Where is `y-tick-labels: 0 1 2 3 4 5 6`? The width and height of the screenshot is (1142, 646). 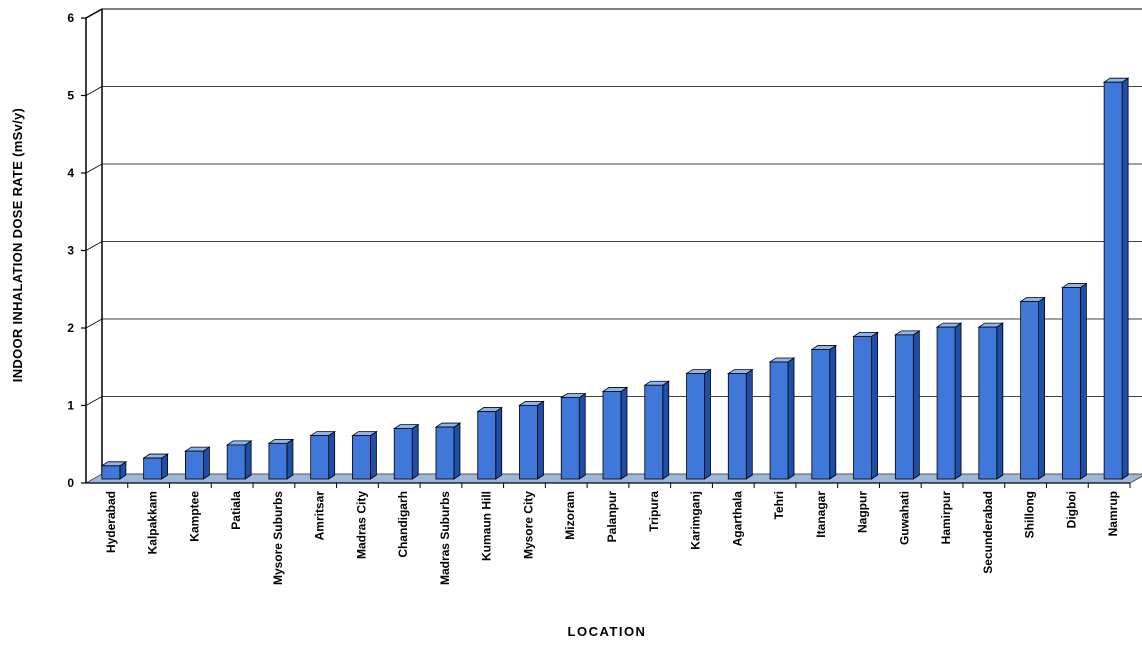 y-tick-labels: 0 1 2 3 4 5 6 is located at coordinates (70, 250).